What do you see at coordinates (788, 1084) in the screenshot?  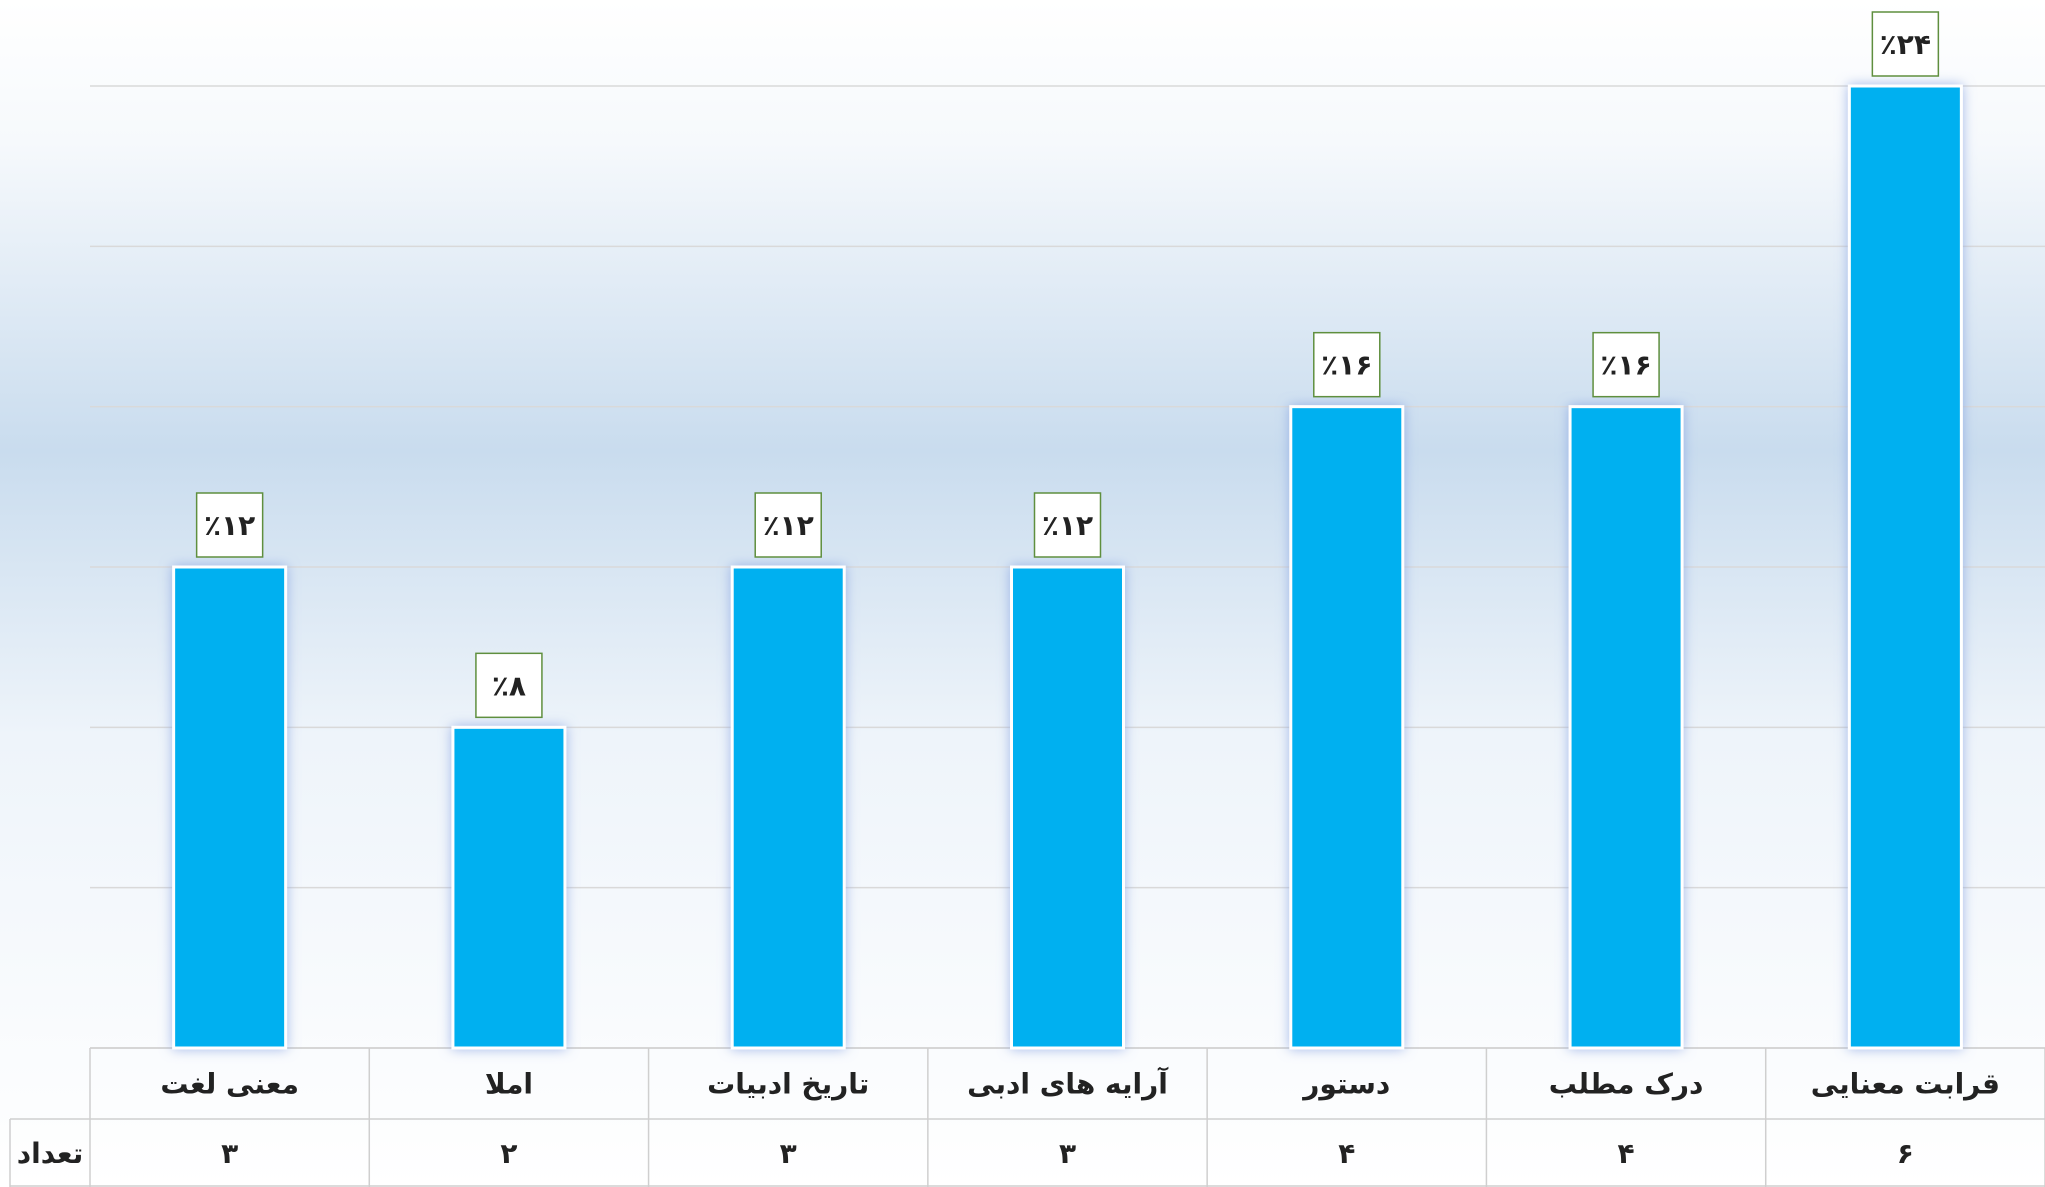 I see `x-tick-label: تاریخ ادبیات` at bounding box center [788, 1084].